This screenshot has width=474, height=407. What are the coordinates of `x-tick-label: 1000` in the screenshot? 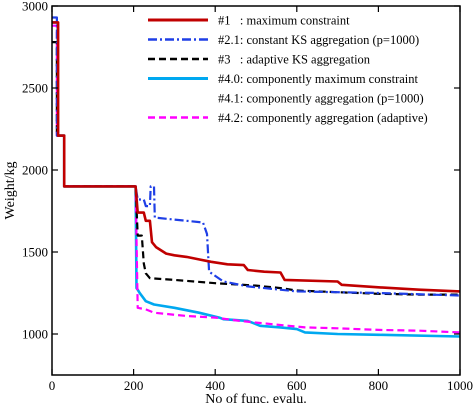 It's located at (460, 385).